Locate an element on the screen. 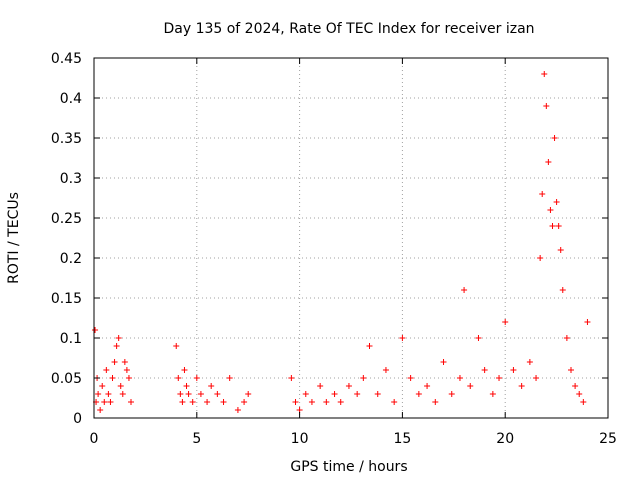 The image size is (640, 480). x-tick-label: 5 is located at coordinates (196, 439).